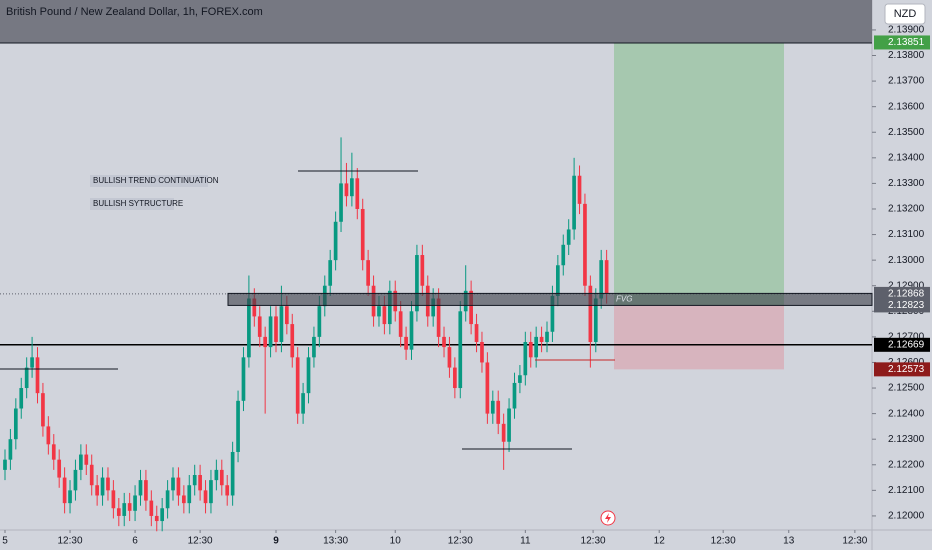 The width and height of the screenshot is (932, 550). Describe the element at coordinates (608, 518) in the screenshot. I see `flash-glyph` at that location.